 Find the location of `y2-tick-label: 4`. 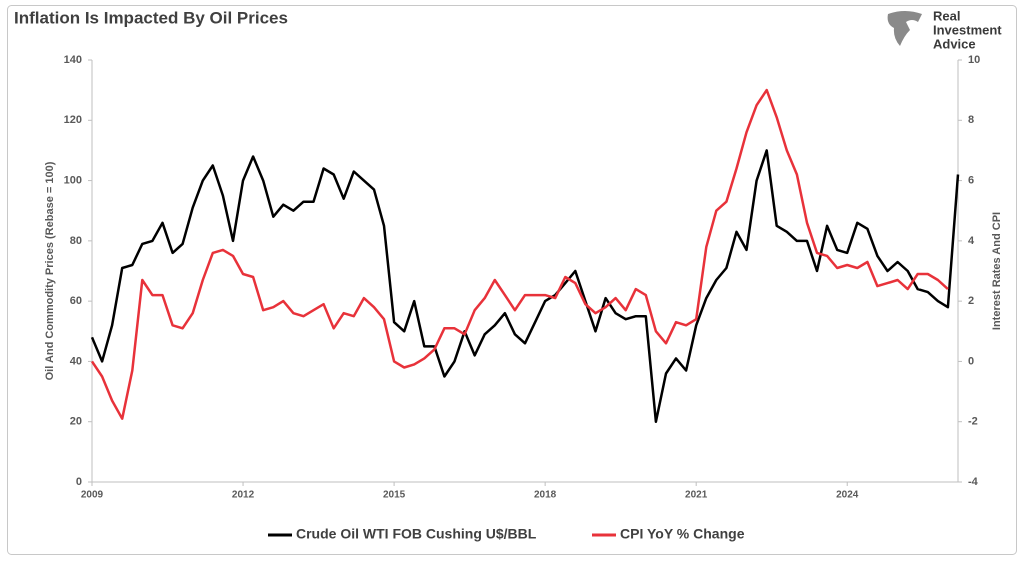

y2-tick-label: 4 is located at coordinates (971, 241).